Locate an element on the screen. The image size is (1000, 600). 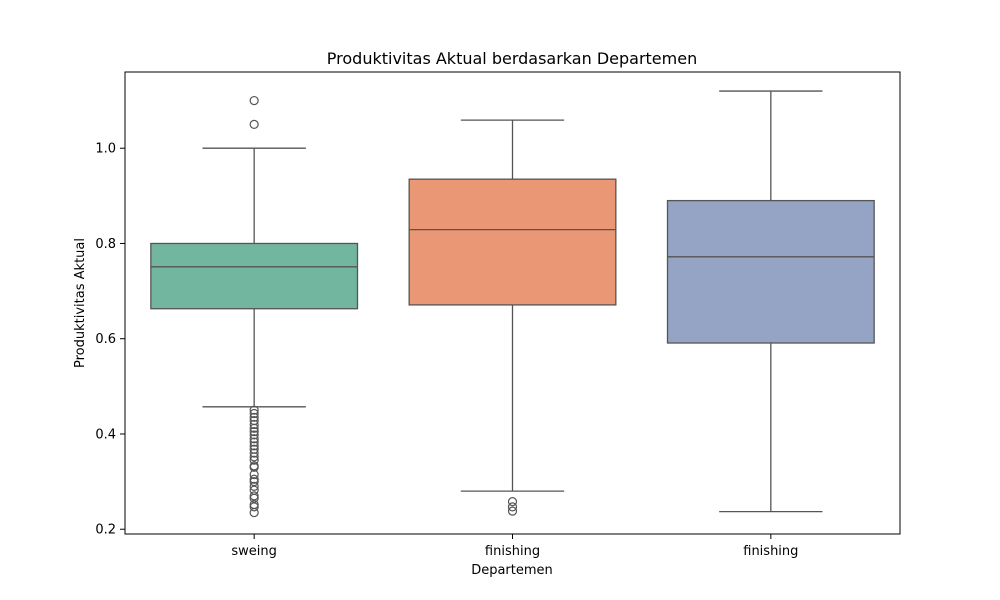
y-axis: 0.2 0.4 0.6 0.8 1.0 is located at coordinates (110, 340).